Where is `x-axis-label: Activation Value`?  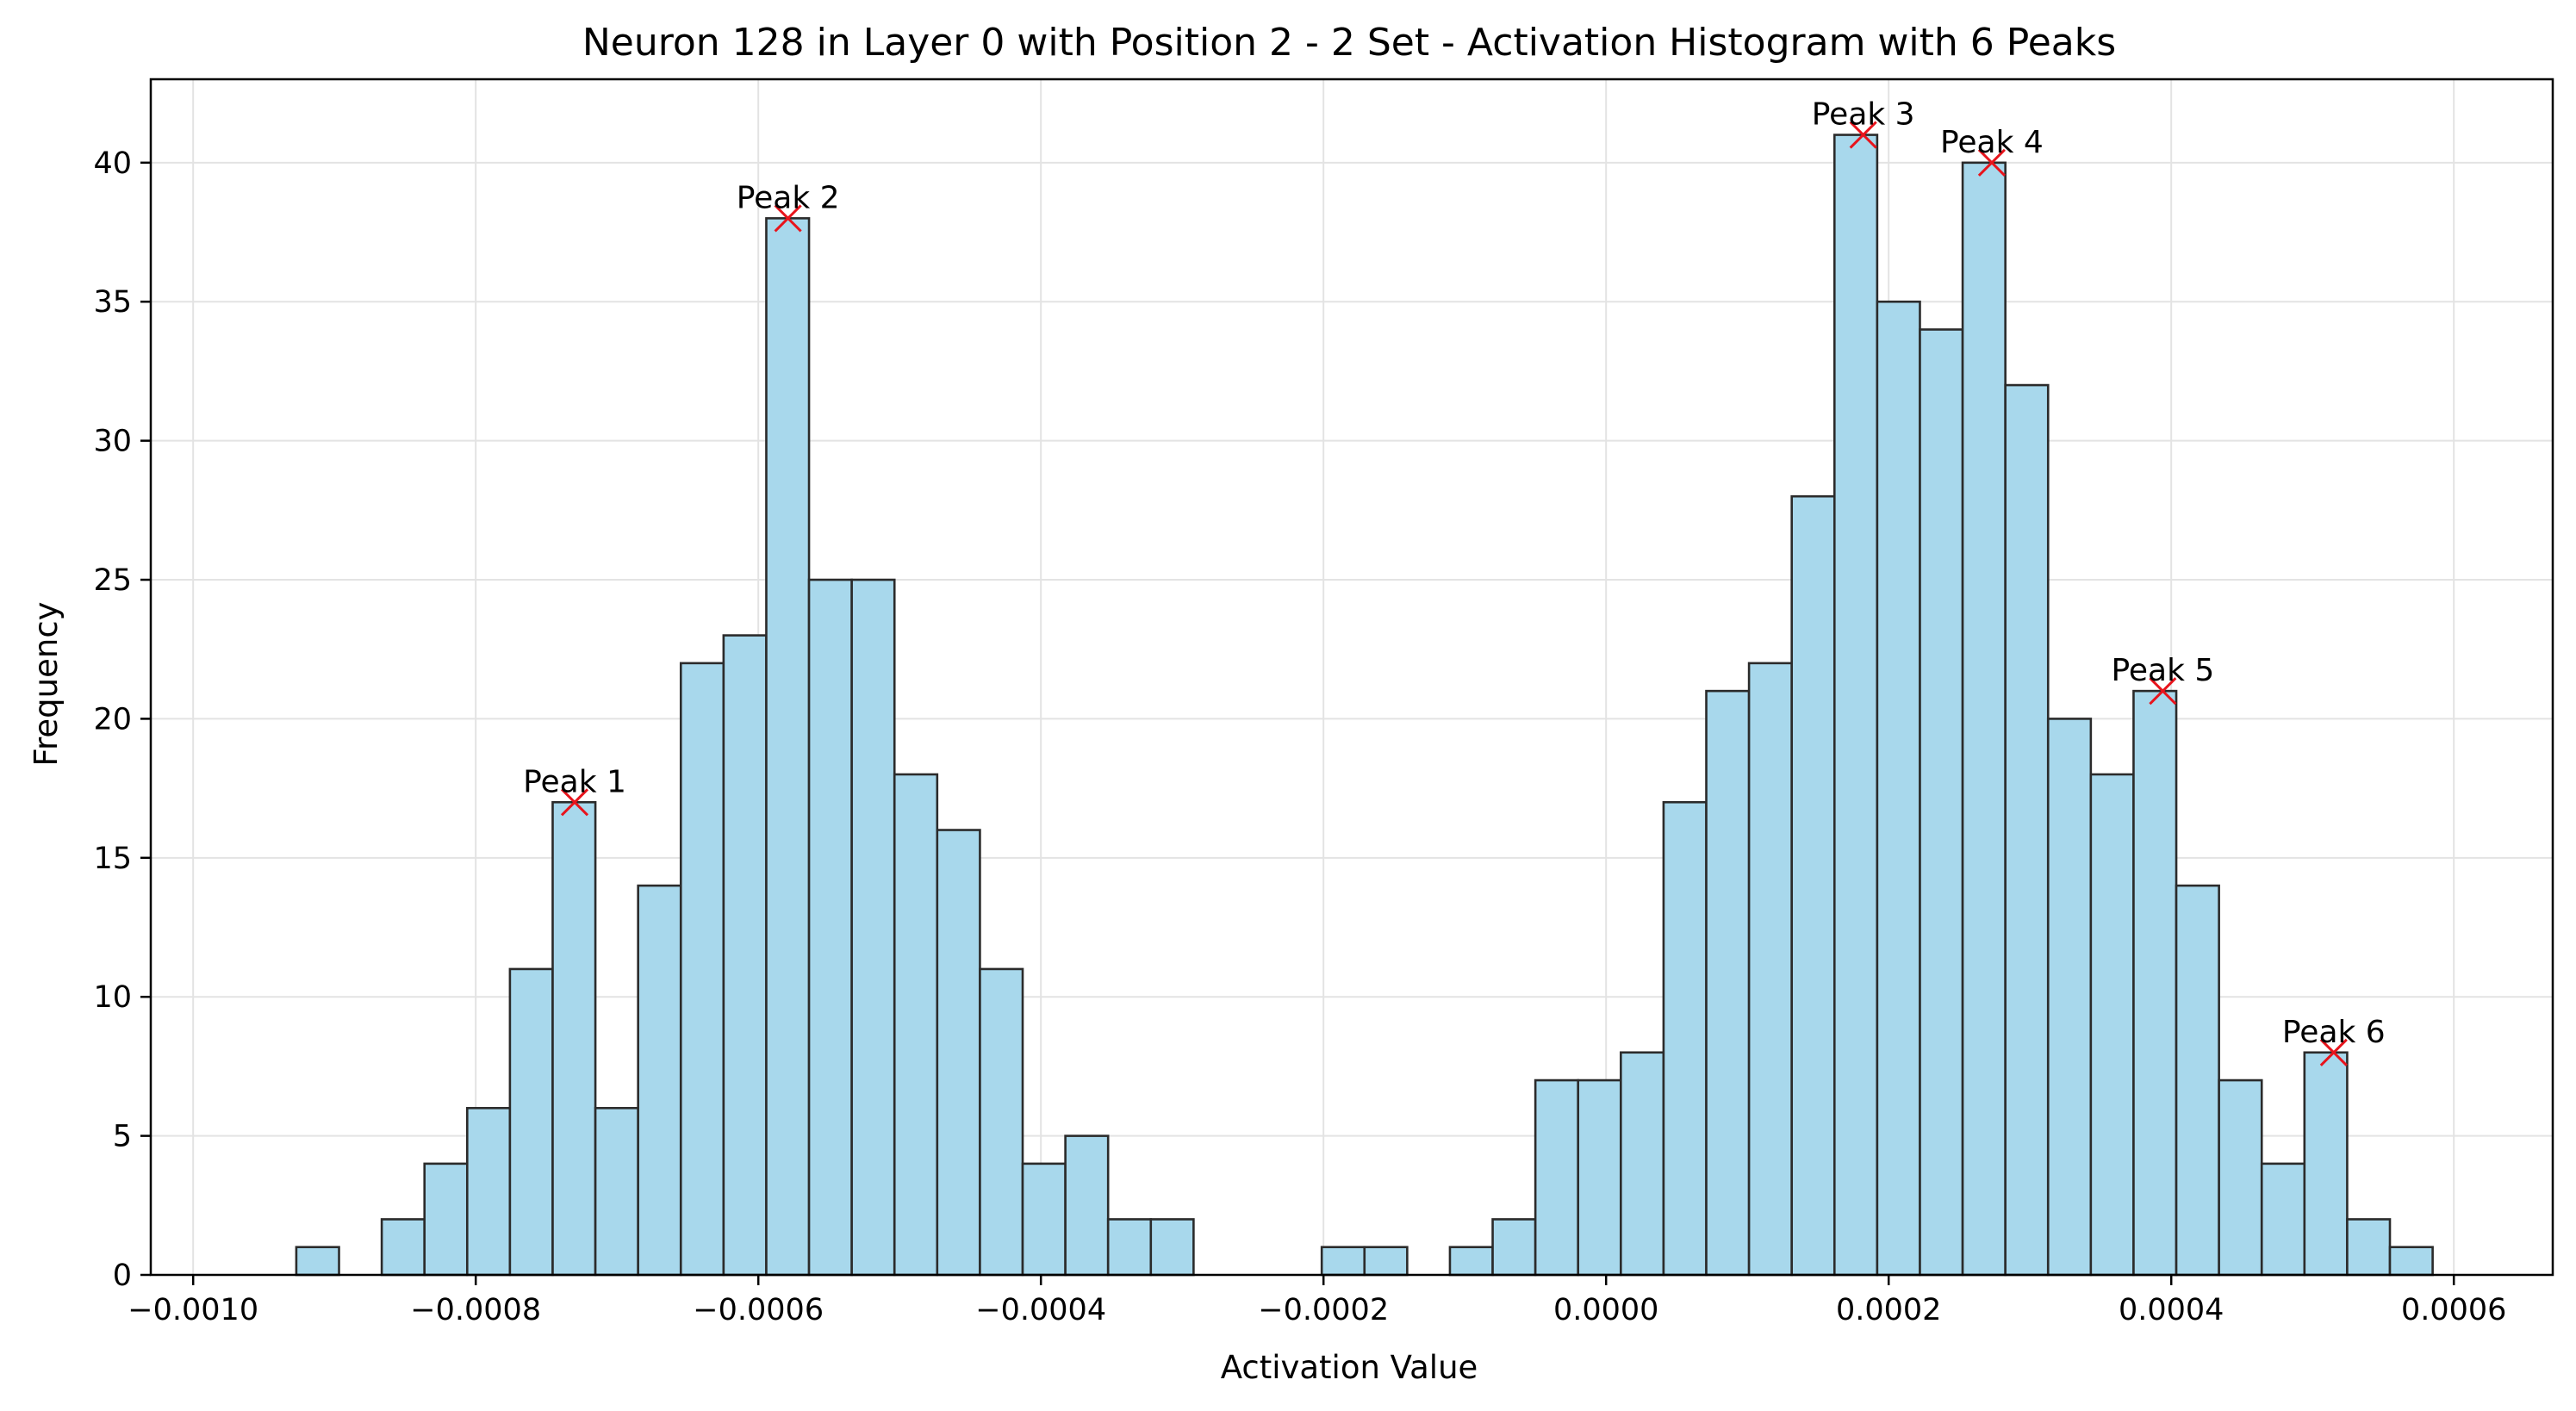
x-axis-label: Activation Value is located at coordinates (1350, 1367).